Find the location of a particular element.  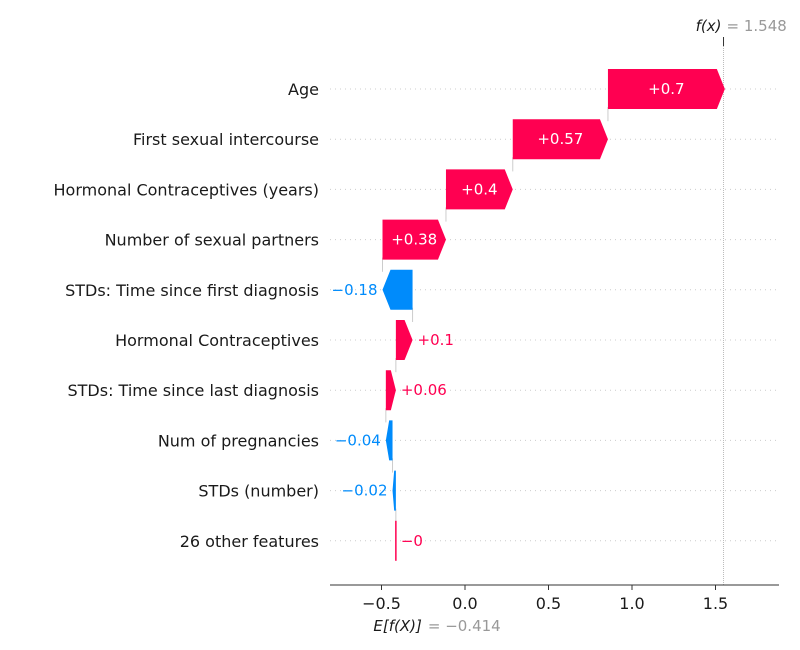

value-label: +0.38 is located at coordinates (414, 240).